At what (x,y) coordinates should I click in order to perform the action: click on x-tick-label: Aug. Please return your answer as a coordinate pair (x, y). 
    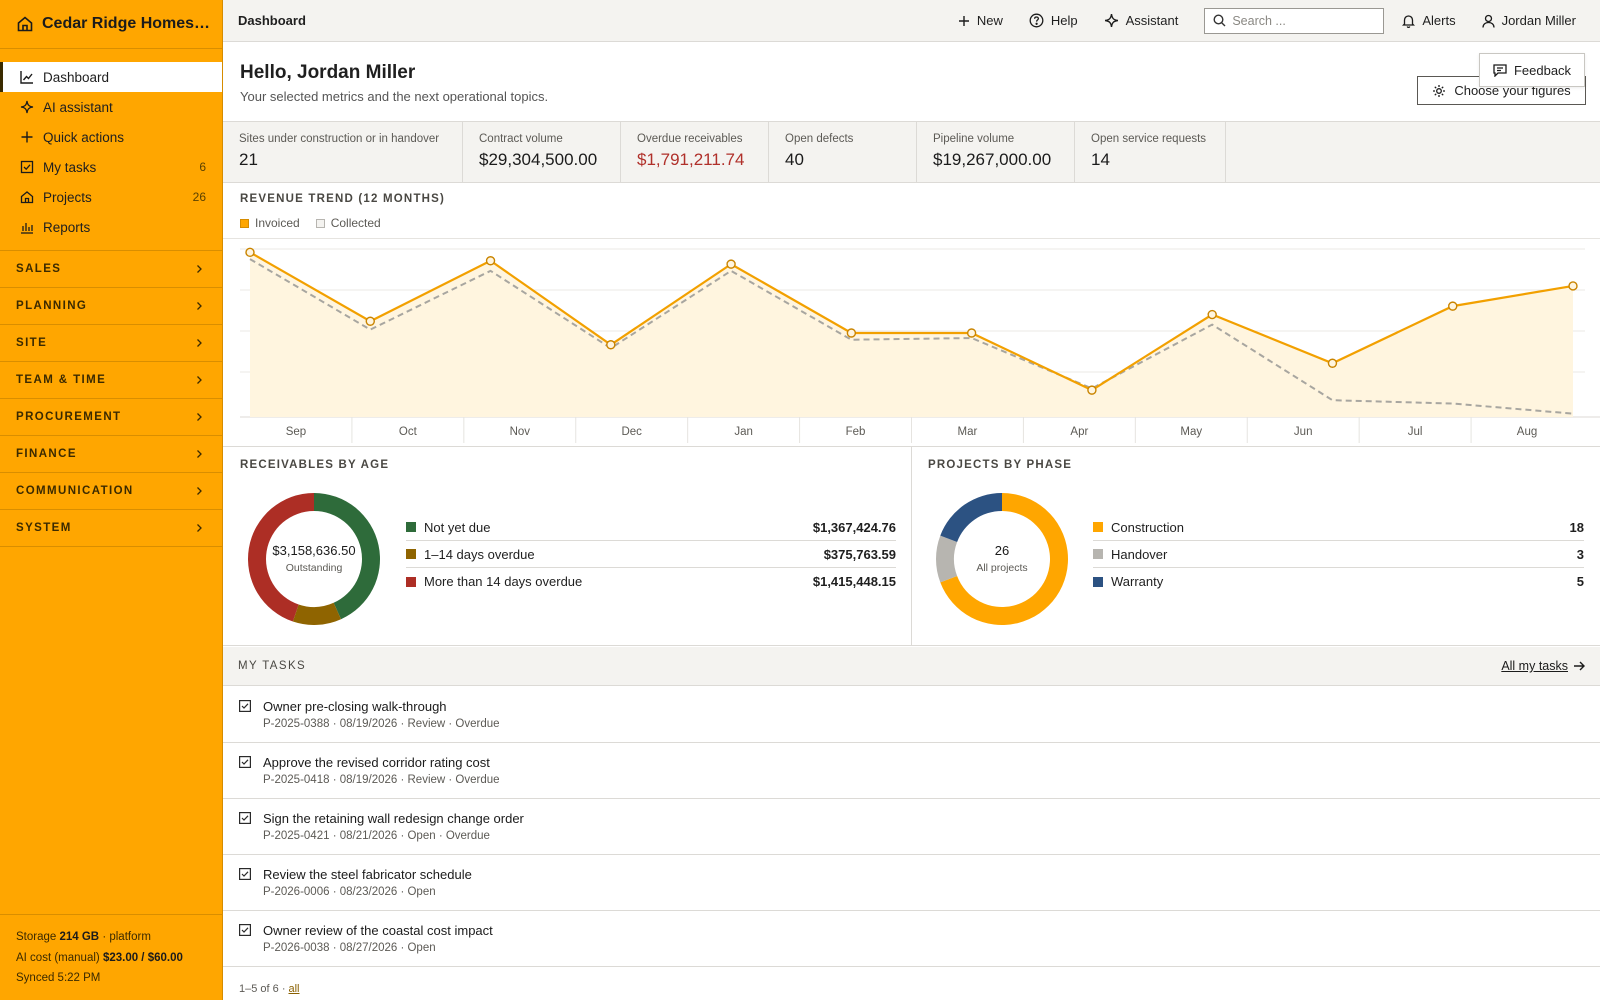
    Looking at the image, I should click on (1527, 432).